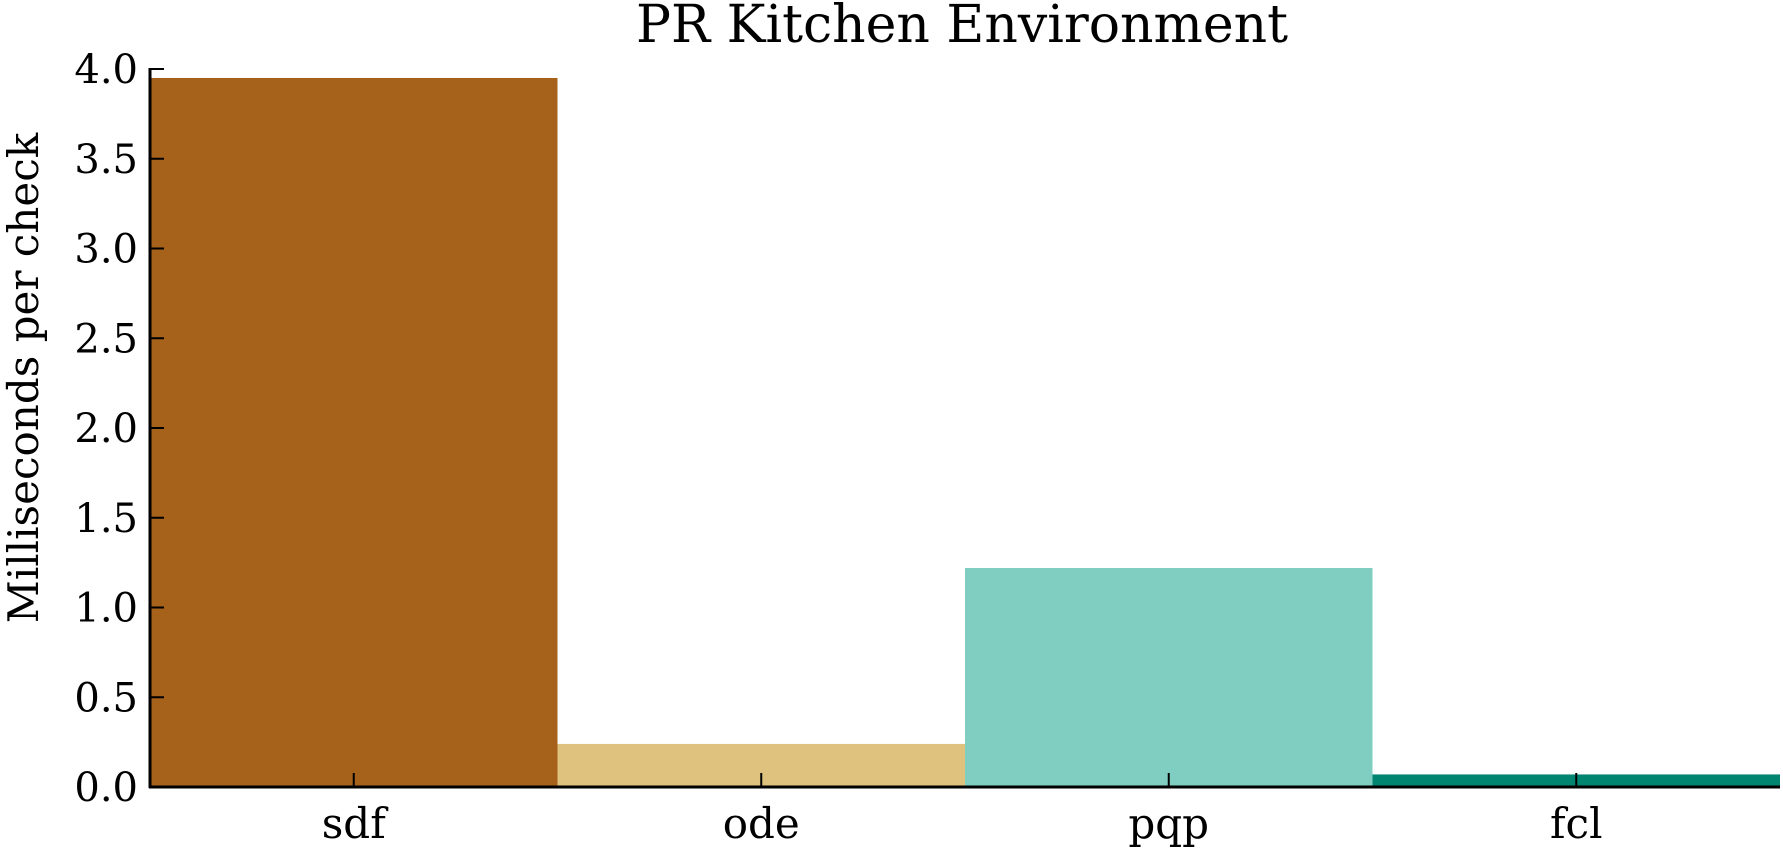 The height and width of the screenshot is (855, 1783). I want to click on y-tick-label: 3.0, so click(106, 250).